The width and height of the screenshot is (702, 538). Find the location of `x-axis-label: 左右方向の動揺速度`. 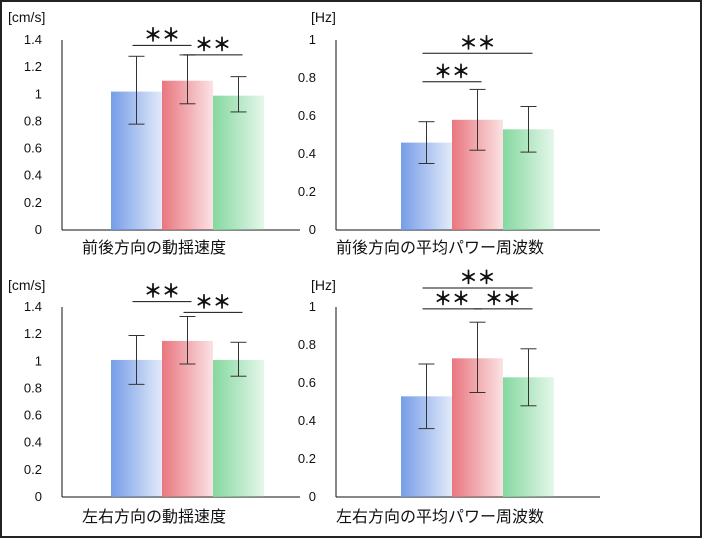

x-axis-label: 左右方向の動揺速度 is located at coordinates (154, 516).